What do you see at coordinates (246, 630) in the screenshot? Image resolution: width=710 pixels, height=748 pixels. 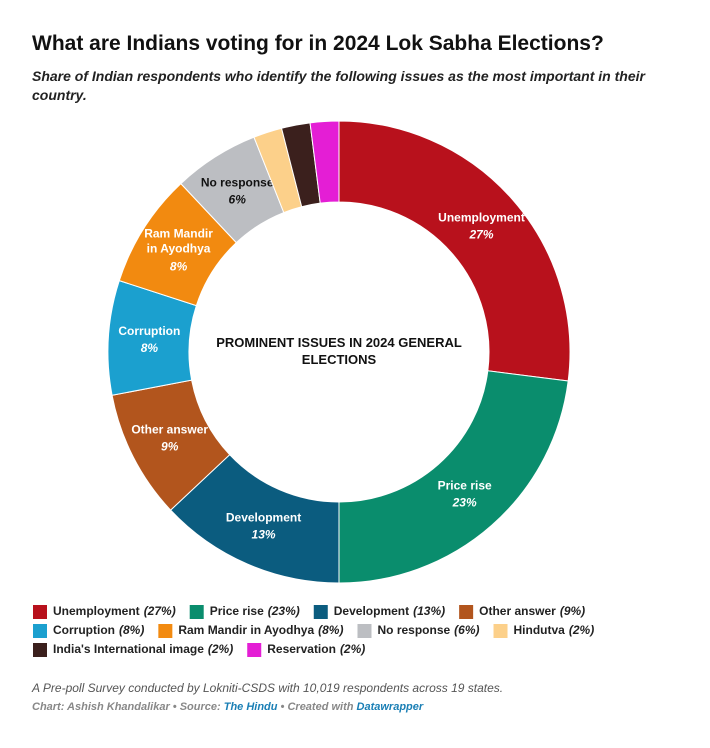 I see `legend-label: Ram Mandir in Ayodhya` at bounding box center [246, 630].